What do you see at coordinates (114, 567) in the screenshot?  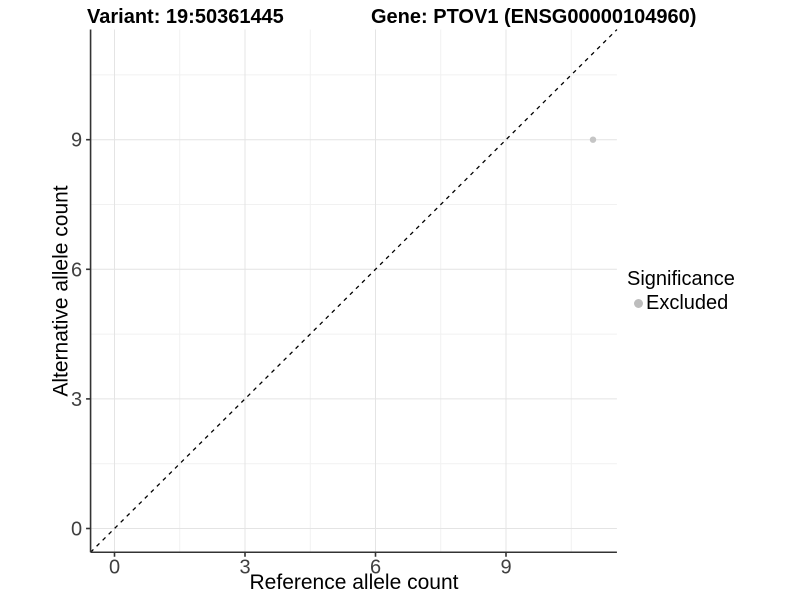 I see `x-tick-label: 0` at bounding box center [114, 567].